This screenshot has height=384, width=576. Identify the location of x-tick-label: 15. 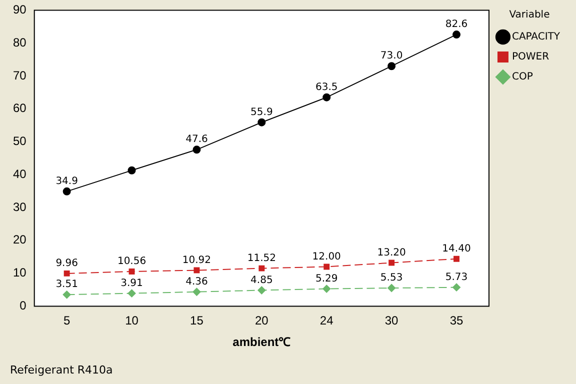
(197, 321).